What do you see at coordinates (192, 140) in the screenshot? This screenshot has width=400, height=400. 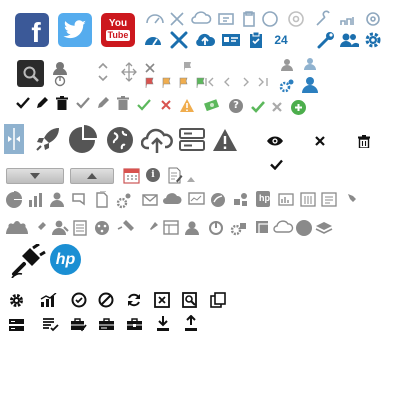 I see `server-icon` at bounding box center [192, 140].